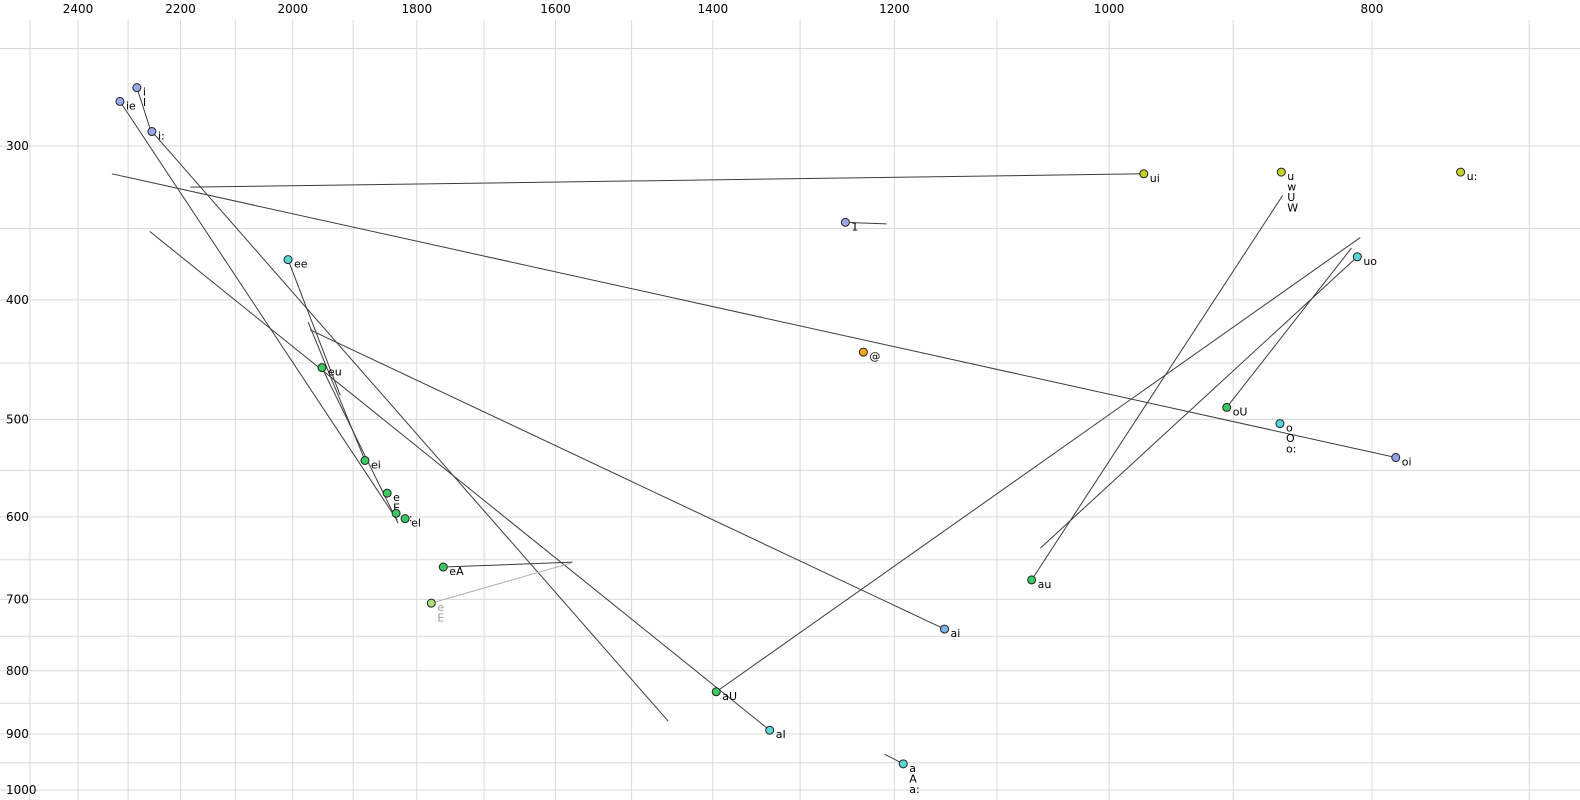 Image resolution: width=1580 pixels, height=800 pixels. Describe the element at coordinates (365, 460) in the screenshot. I see `vowel-point-ei` at that location.